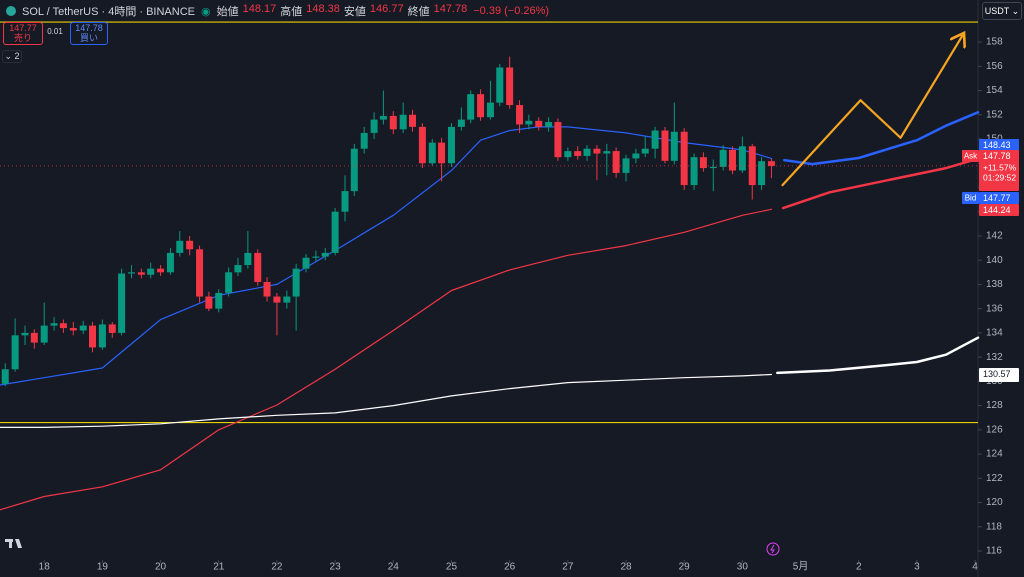 The height and width of the screenshot is (577, 1024). Describe the element at coordinates (386, 400) in the screenshot. I see `moving-average` at that location.